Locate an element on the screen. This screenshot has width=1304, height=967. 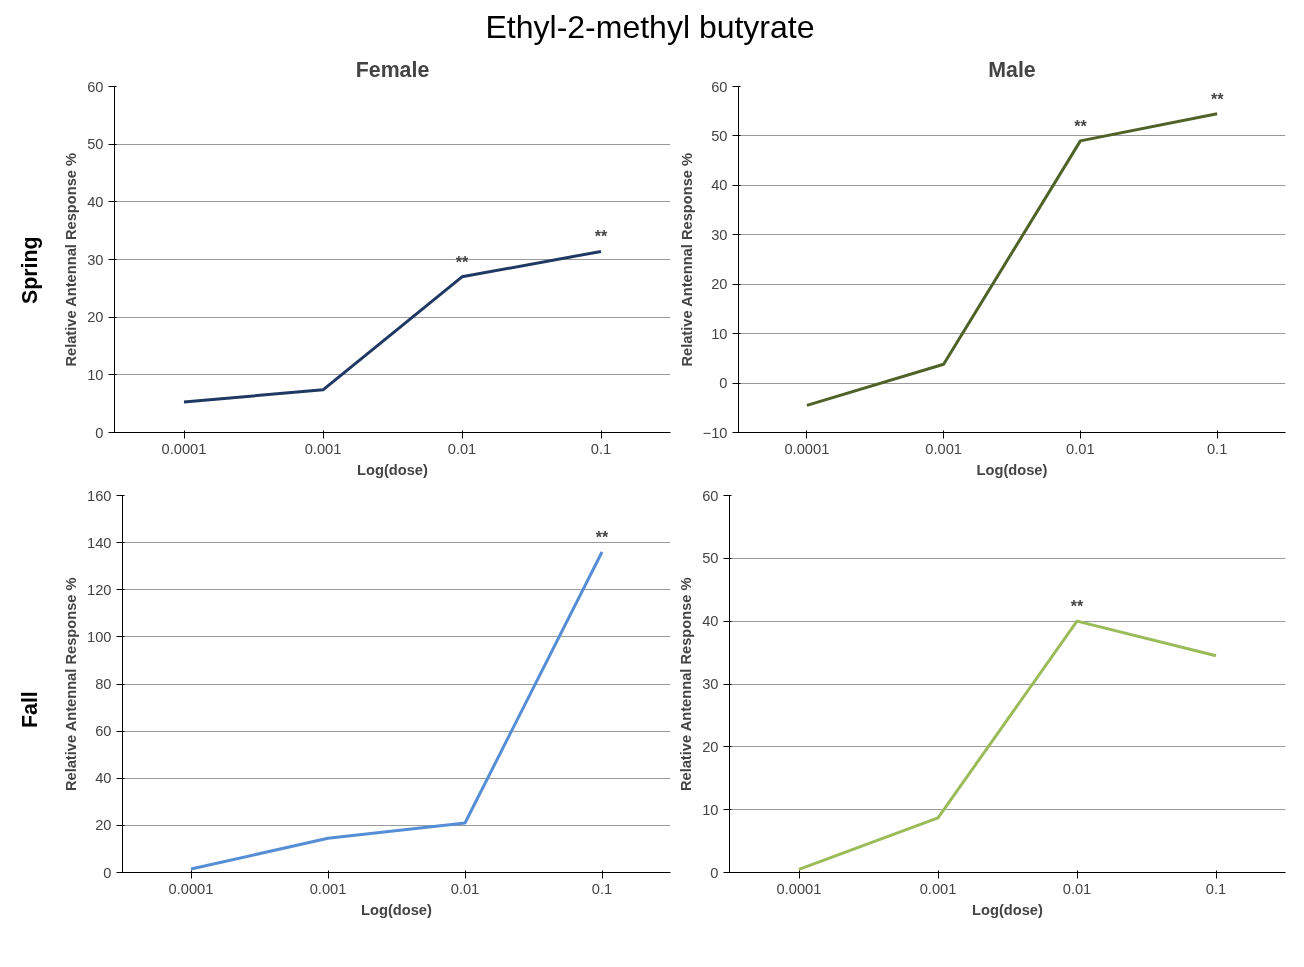
y-tick-label: 100 is located at coordinates (99, 636).